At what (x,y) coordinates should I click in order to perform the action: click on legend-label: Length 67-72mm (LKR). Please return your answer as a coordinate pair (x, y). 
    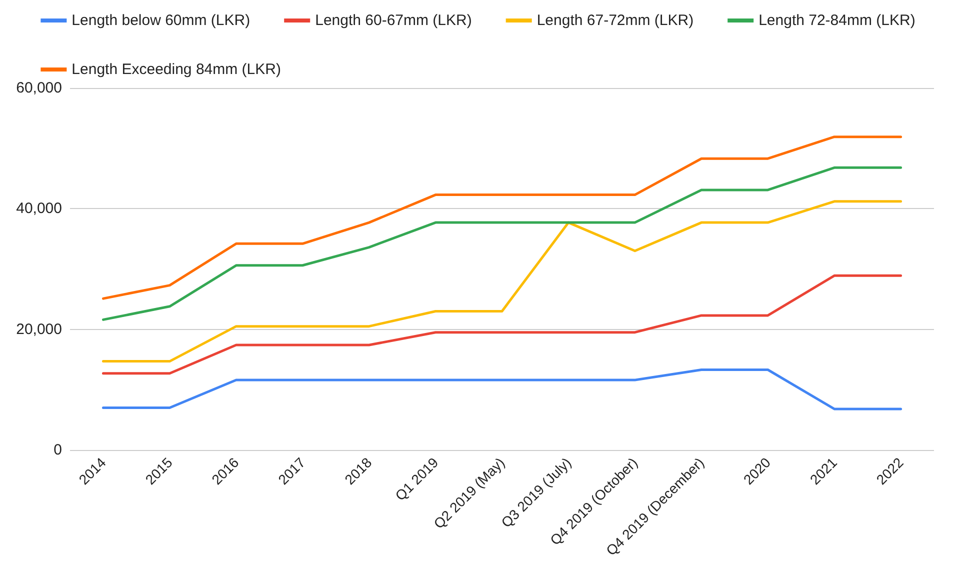
    Looking at the image, I should click on (615, 20).